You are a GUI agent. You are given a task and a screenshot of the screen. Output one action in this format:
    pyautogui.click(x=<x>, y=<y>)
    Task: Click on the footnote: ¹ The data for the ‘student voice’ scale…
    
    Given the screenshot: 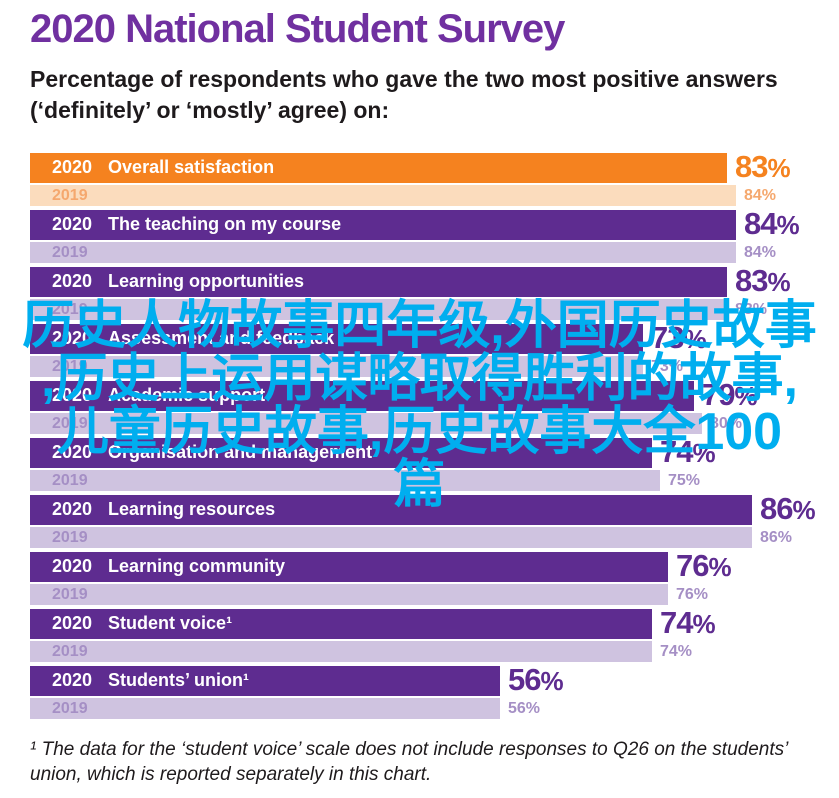 What is the action you would take?
    pyautogui.click(x=409, y=762)
    